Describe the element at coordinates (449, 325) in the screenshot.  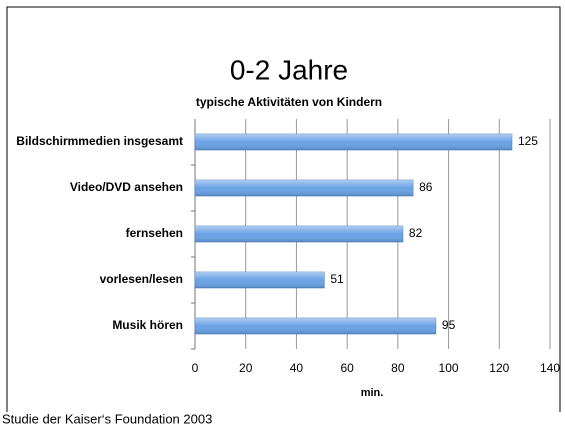
I see `data-label: 95` at that location.